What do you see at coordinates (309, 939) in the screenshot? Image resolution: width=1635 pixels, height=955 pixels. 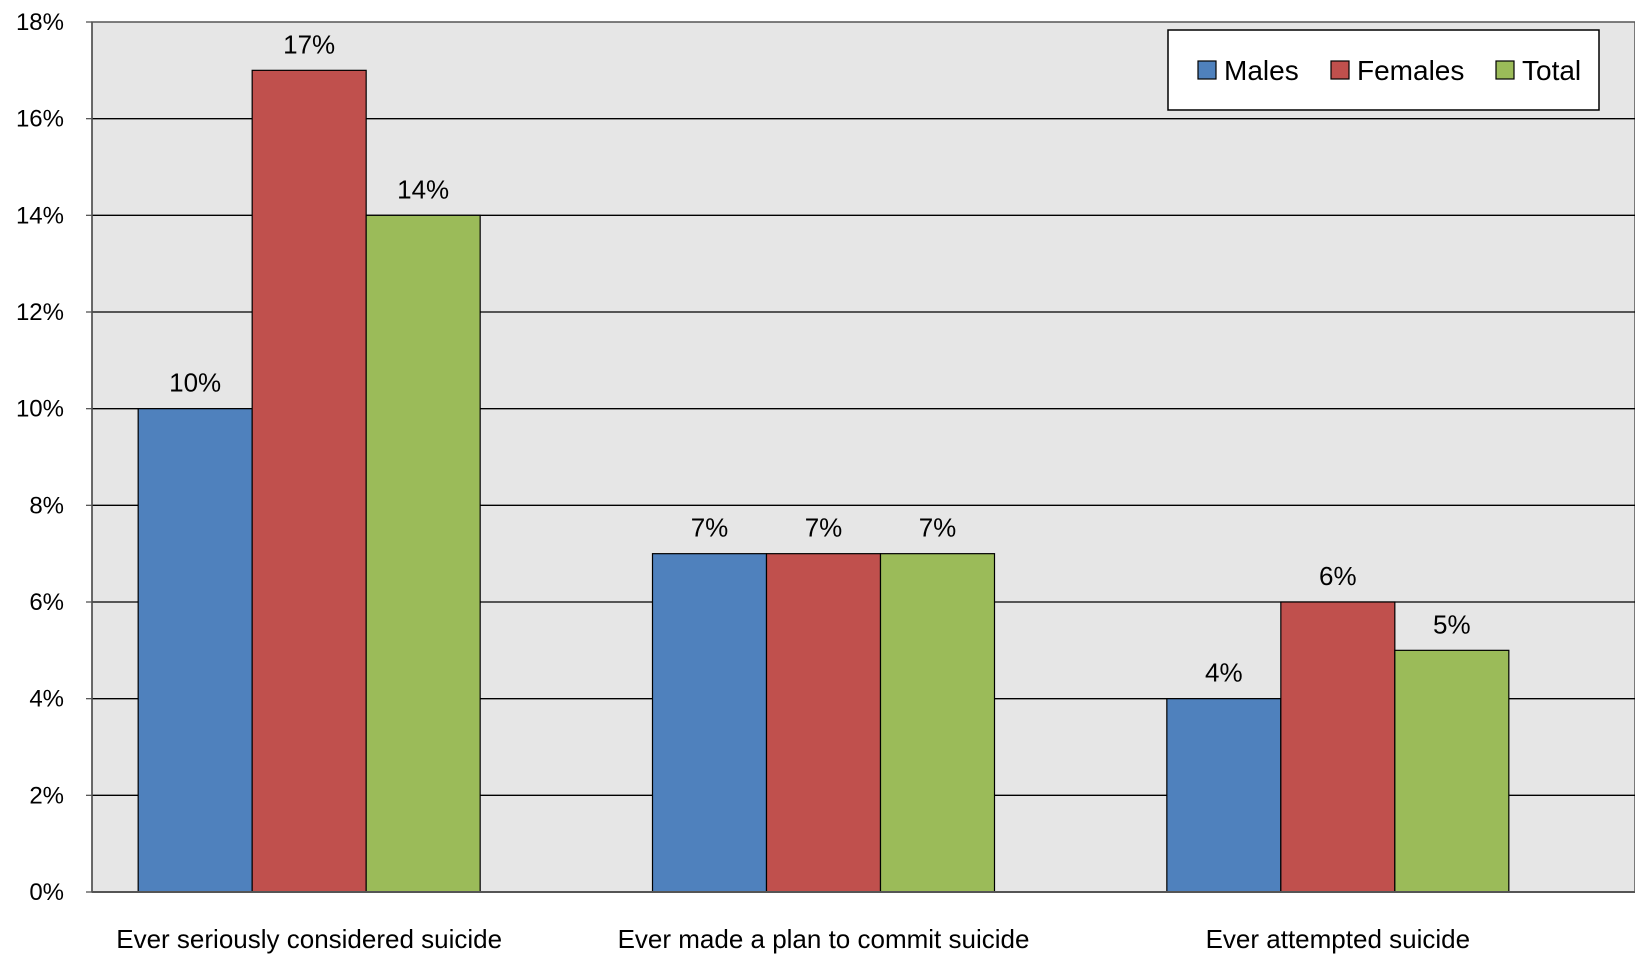 I see `x-category-label: Ever seriously considered suicide` at bounding box center [309, 939].